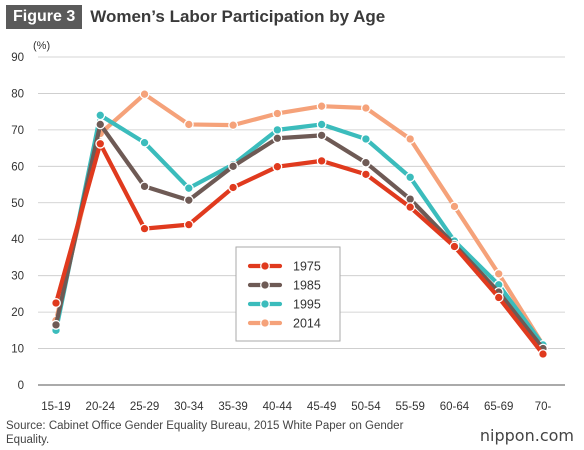 Image resolution: width=584 pixels, height=450 pixels. I want to click on y-tick-label: 50, so click(17, 204).